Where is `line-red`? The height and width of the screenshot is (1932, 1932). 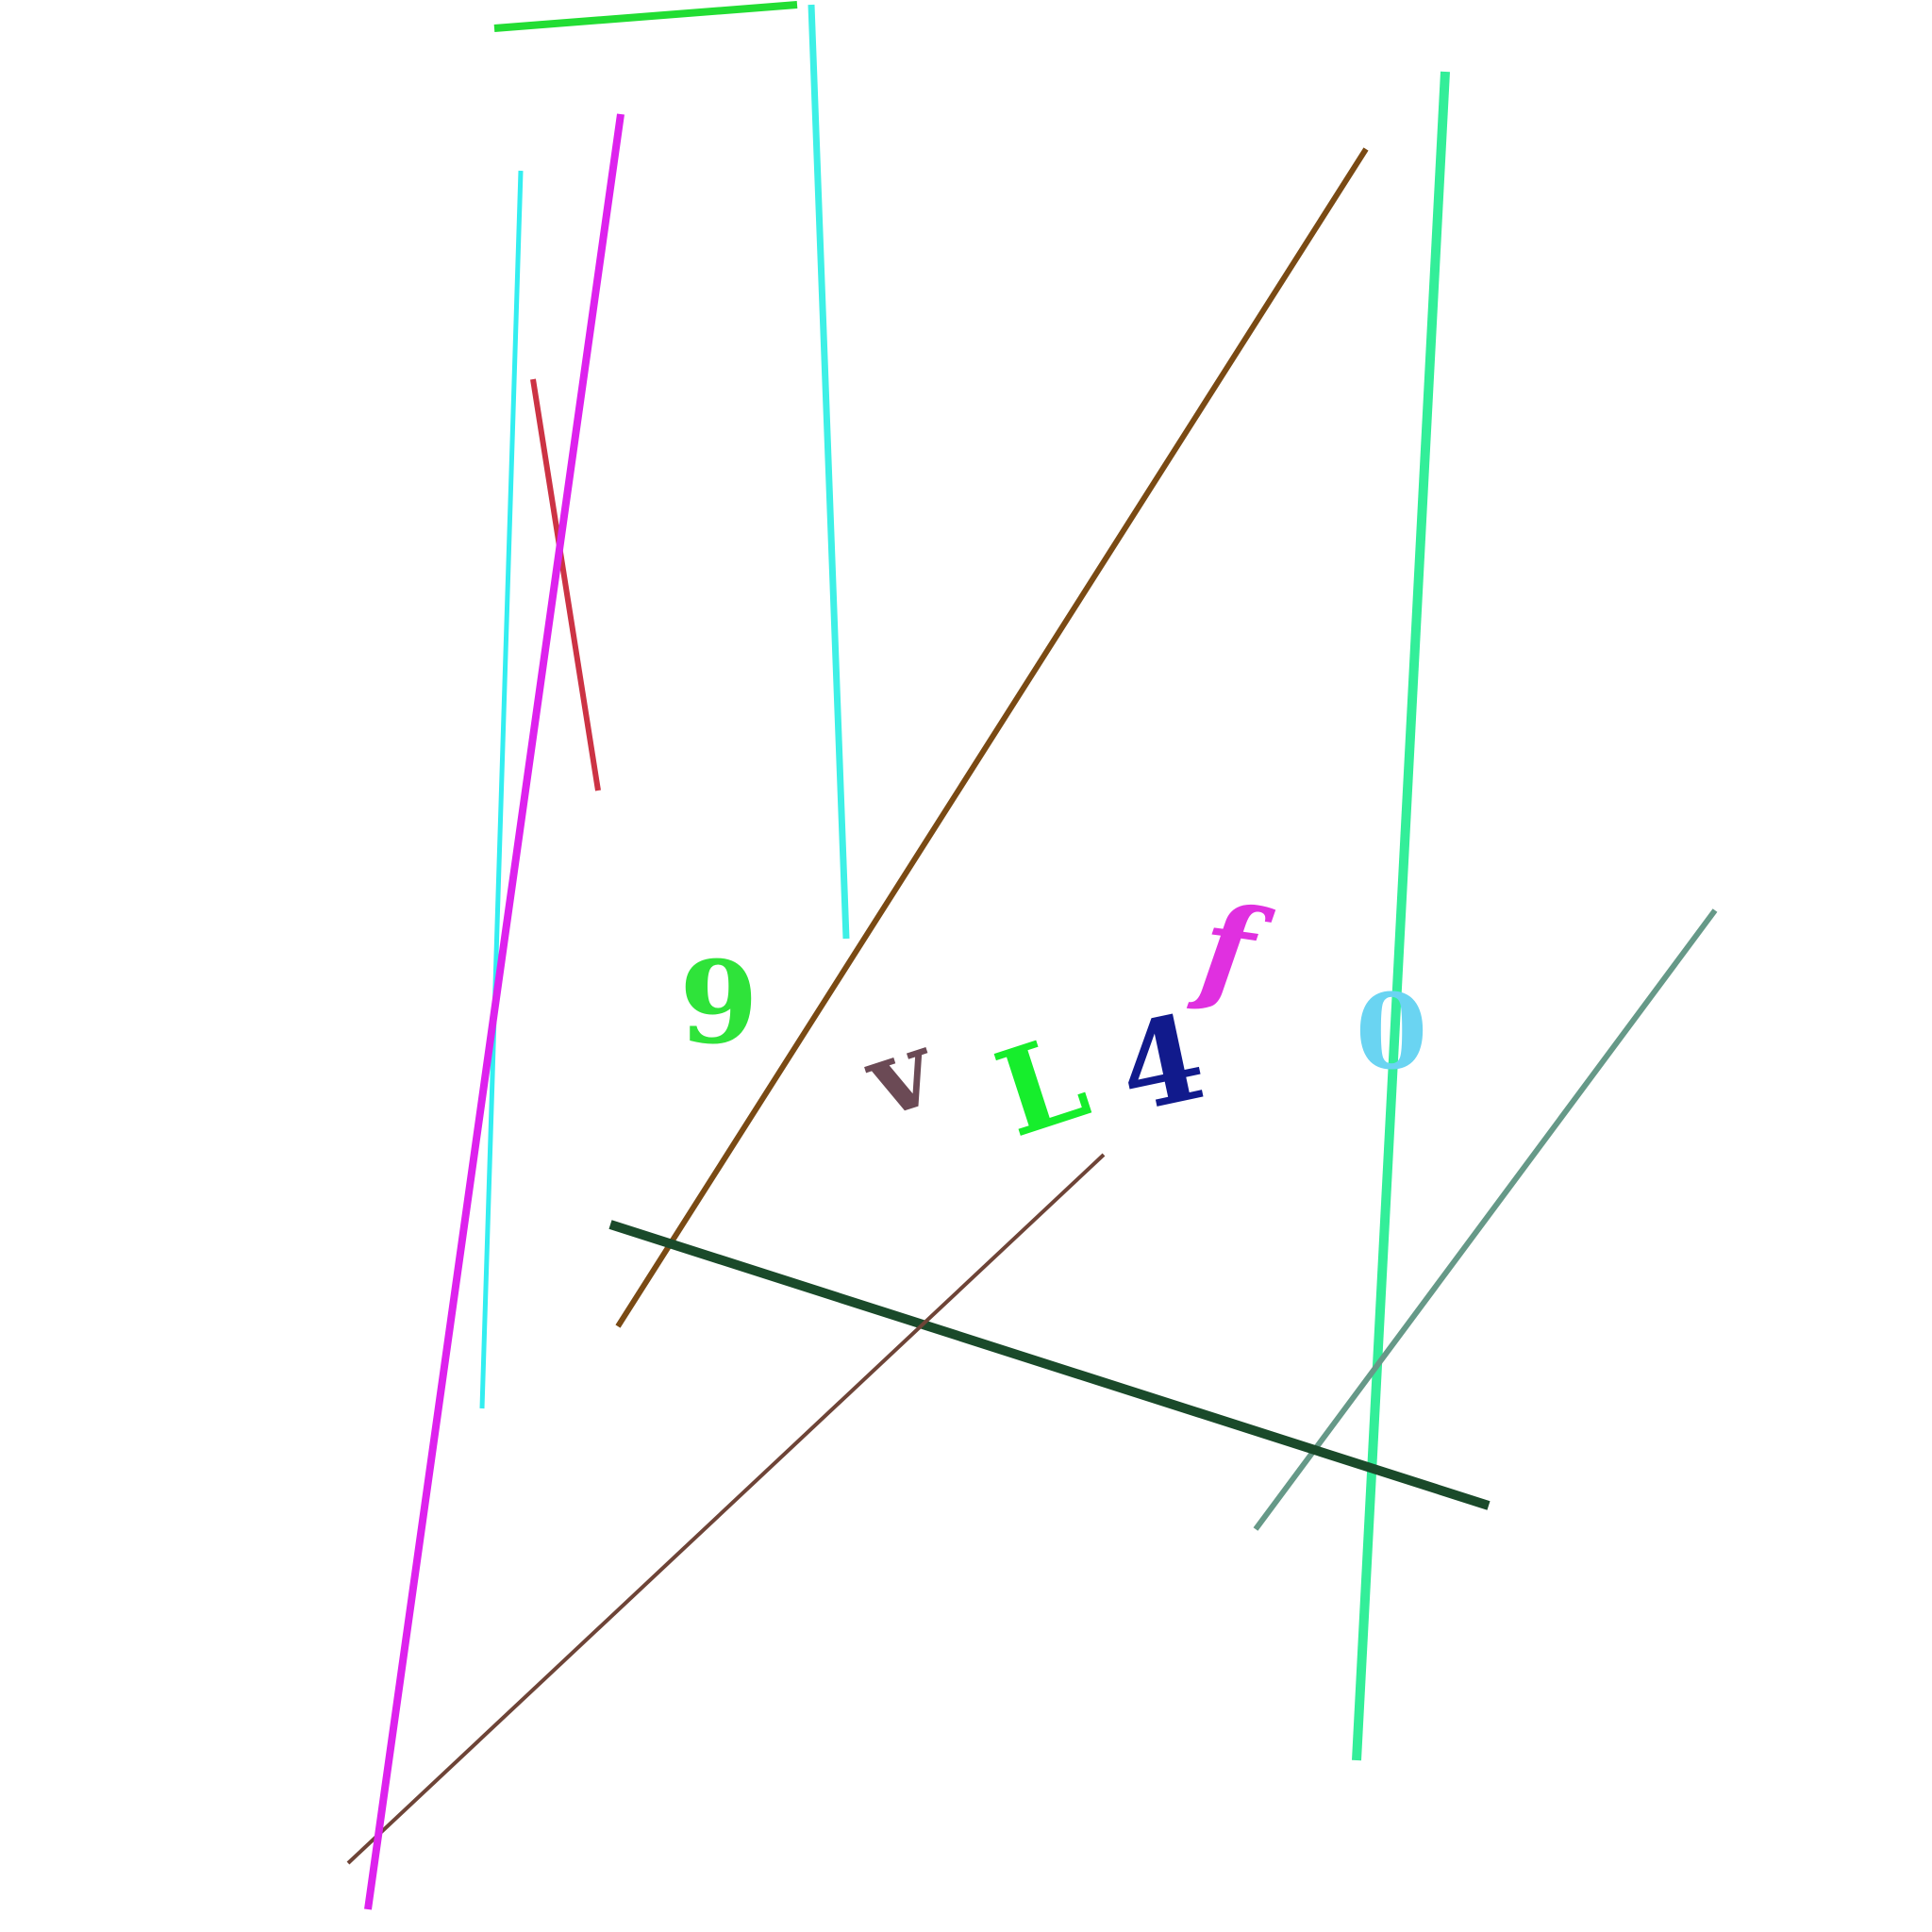 line-red is located at coordinates (566, 584).